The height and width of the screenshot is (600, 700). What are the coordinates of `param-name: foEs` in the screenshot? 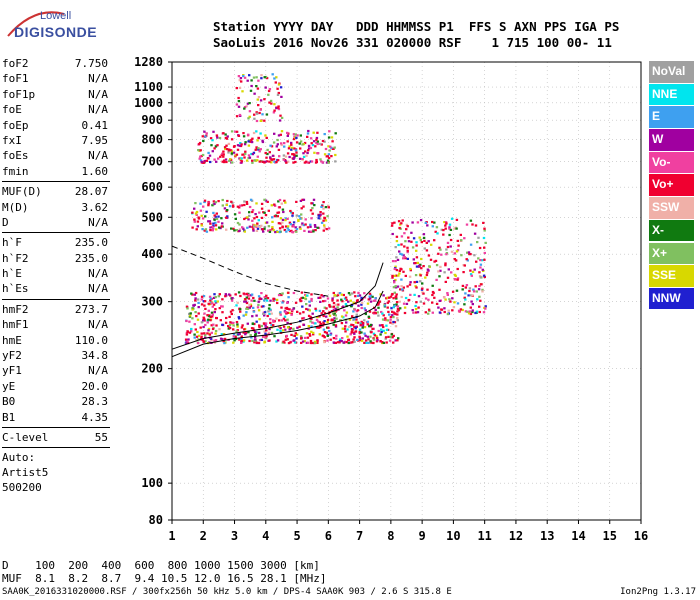 It's located at (15, 156).